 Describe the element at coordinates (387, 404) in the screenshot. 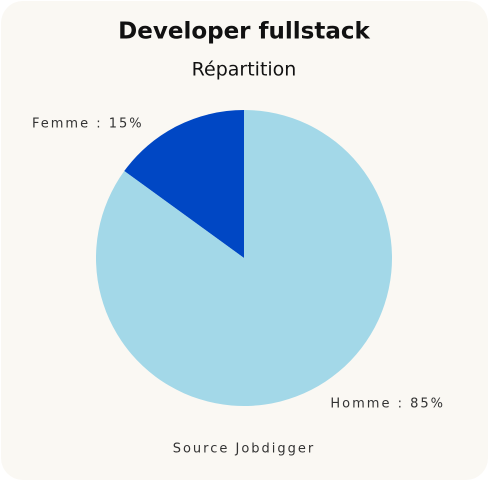

I see `slice-label: Homme : 85%` at that location.